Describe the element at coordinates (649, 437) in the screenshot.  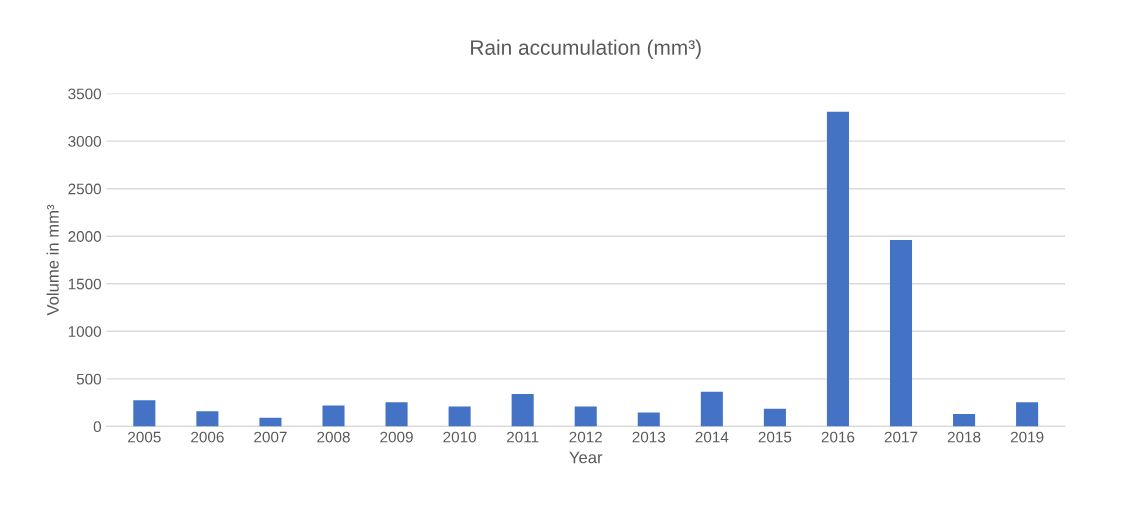
I see `x-tick-label: 2013` at that location.